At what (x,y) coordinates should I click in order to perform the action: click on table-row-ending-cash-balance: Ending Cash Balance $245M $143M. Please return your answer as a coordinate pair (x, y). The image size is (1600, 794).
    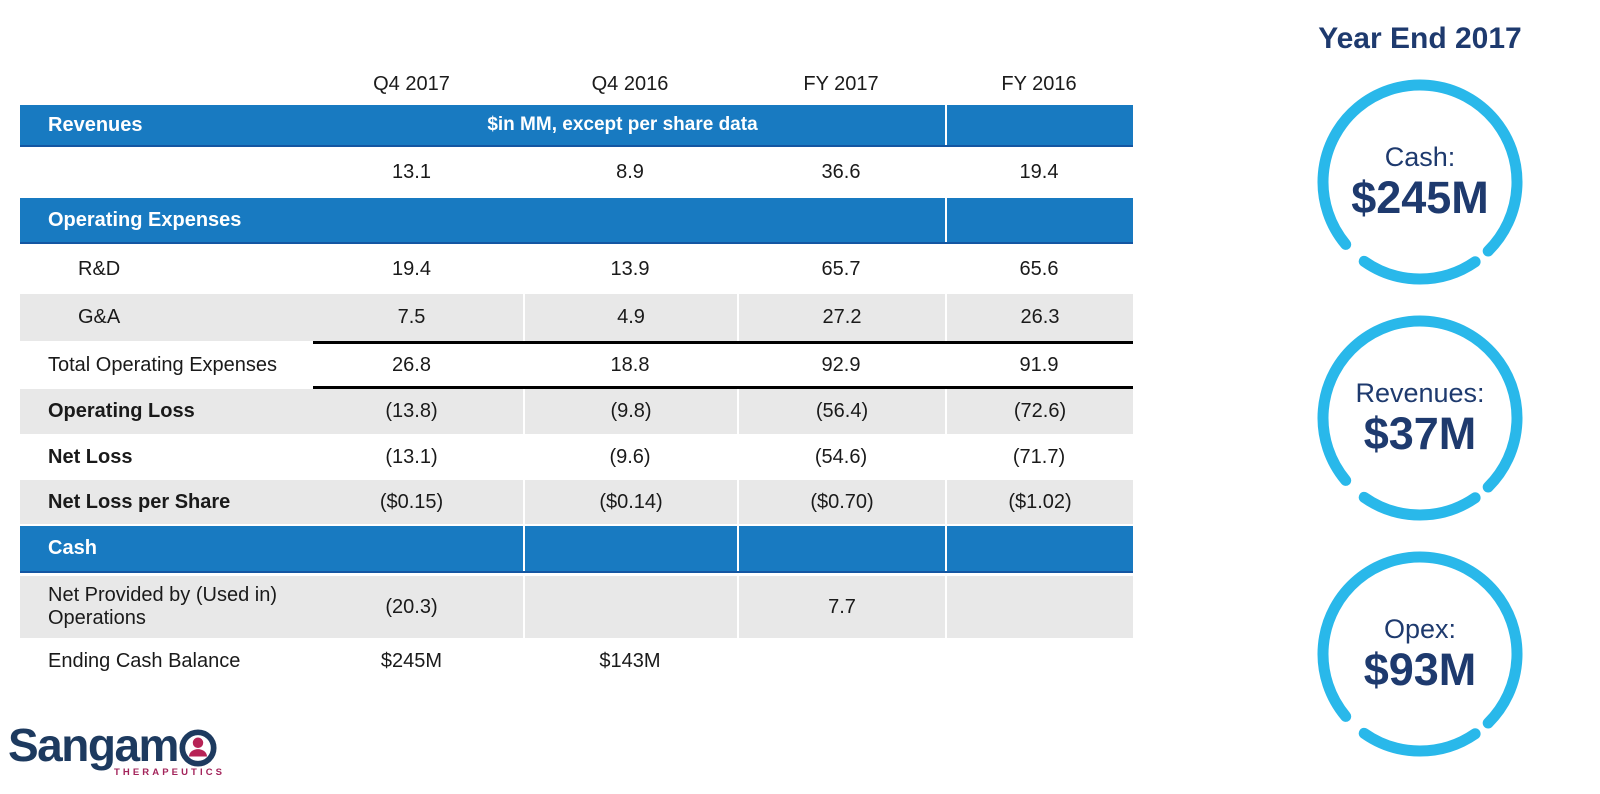
    Looking at the image, I should click on (576, 661).